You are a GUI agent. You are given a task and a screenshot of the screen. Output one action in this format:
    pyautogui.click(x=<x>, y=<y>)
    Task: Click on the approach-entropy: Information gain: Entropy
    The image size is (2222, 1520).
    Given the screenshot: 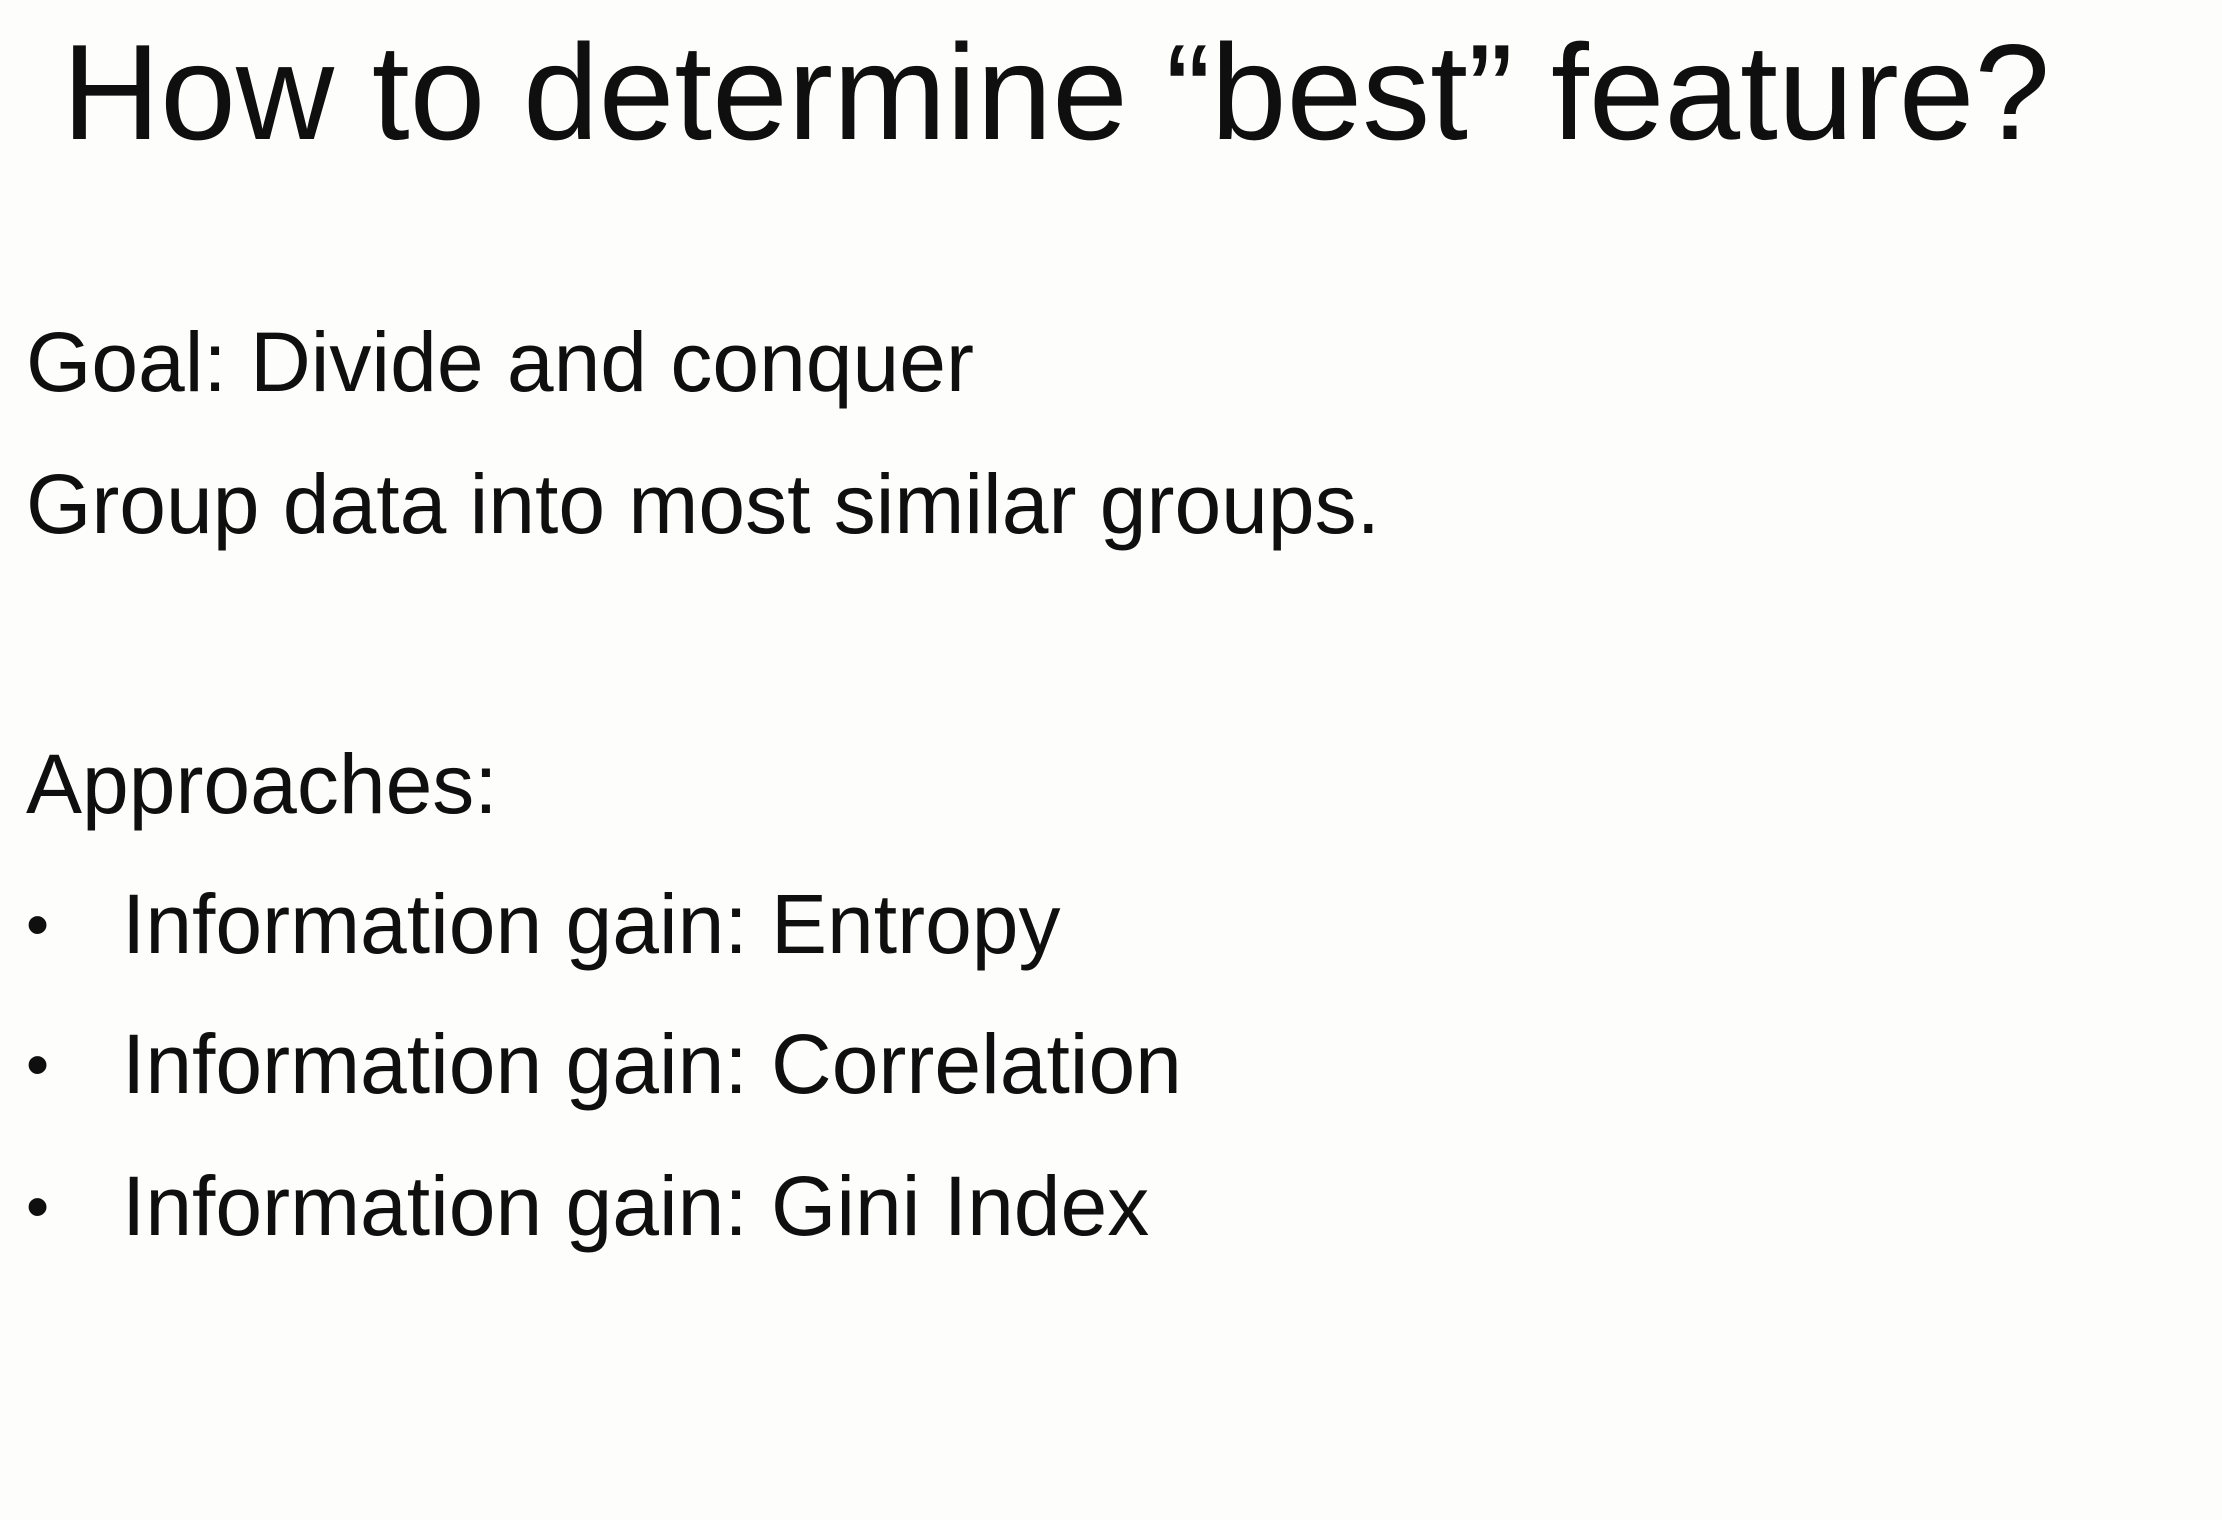 What is the action you would take?
    pyautogui.click(x=591, y=924)
    